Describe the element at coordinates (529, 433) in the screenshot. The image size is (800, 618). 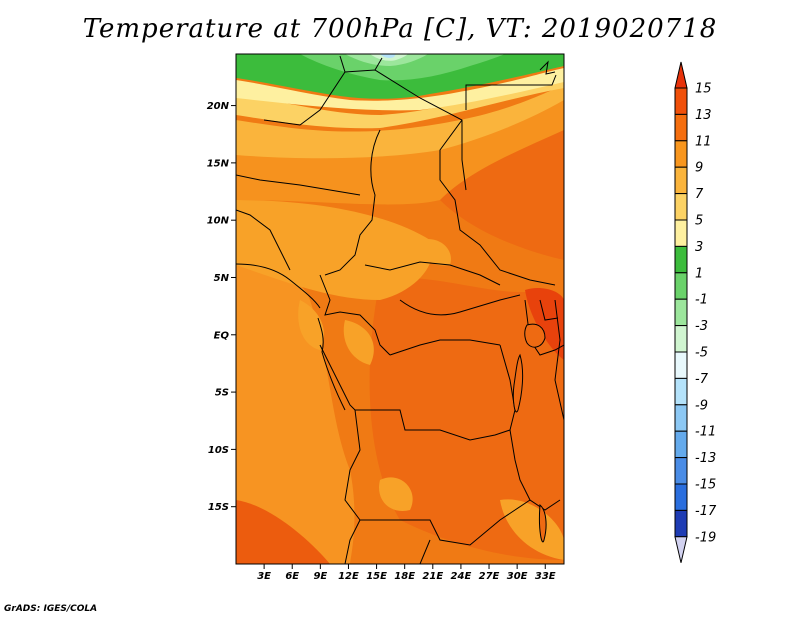
I see `lakes` at that location.